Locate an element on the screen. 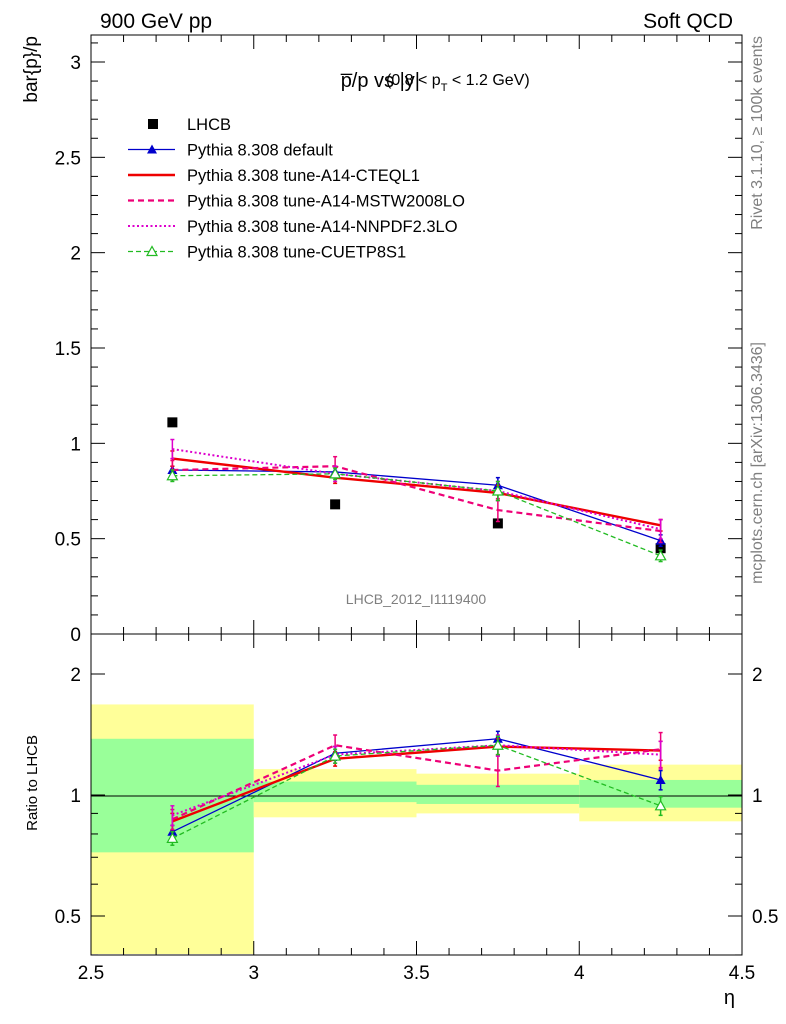  title-main: p̅/p vs |y| is located at coordinates (380, 81).